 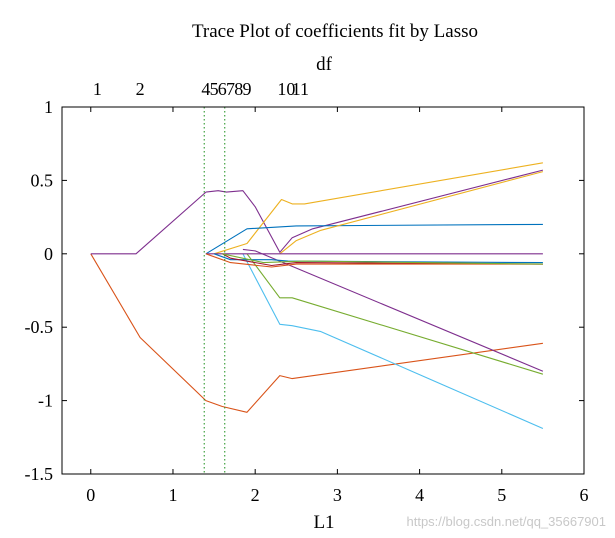 I want to click on x-tick-label: 5, so click(x=501, y=495).